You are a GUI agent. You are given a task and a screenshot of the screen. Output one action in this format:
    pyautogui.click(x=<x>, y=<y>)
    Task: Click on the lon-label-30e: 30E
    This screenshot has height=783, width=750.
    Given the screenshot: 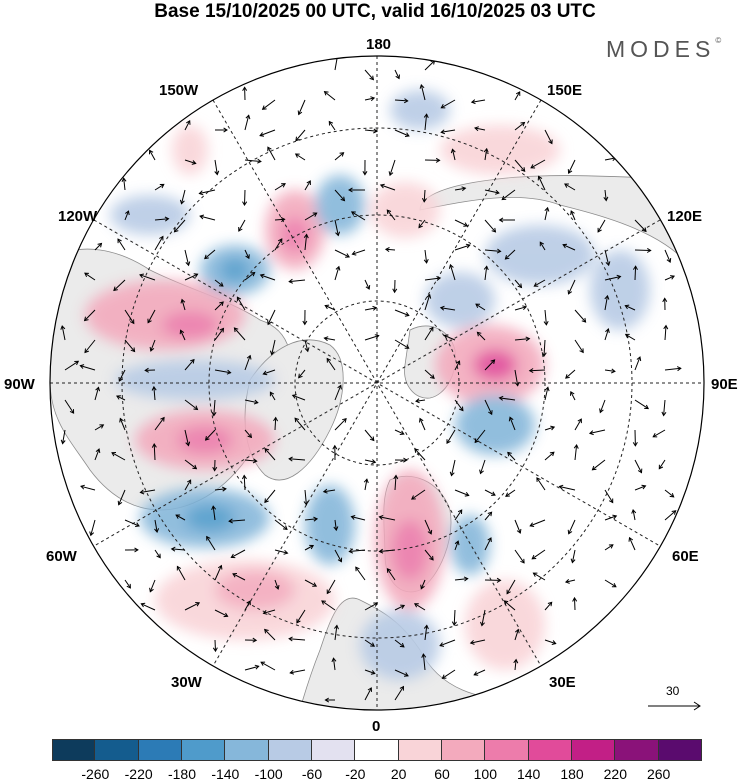 What is the action you would take?
    pyautogui.click(x=562, y=682)
    